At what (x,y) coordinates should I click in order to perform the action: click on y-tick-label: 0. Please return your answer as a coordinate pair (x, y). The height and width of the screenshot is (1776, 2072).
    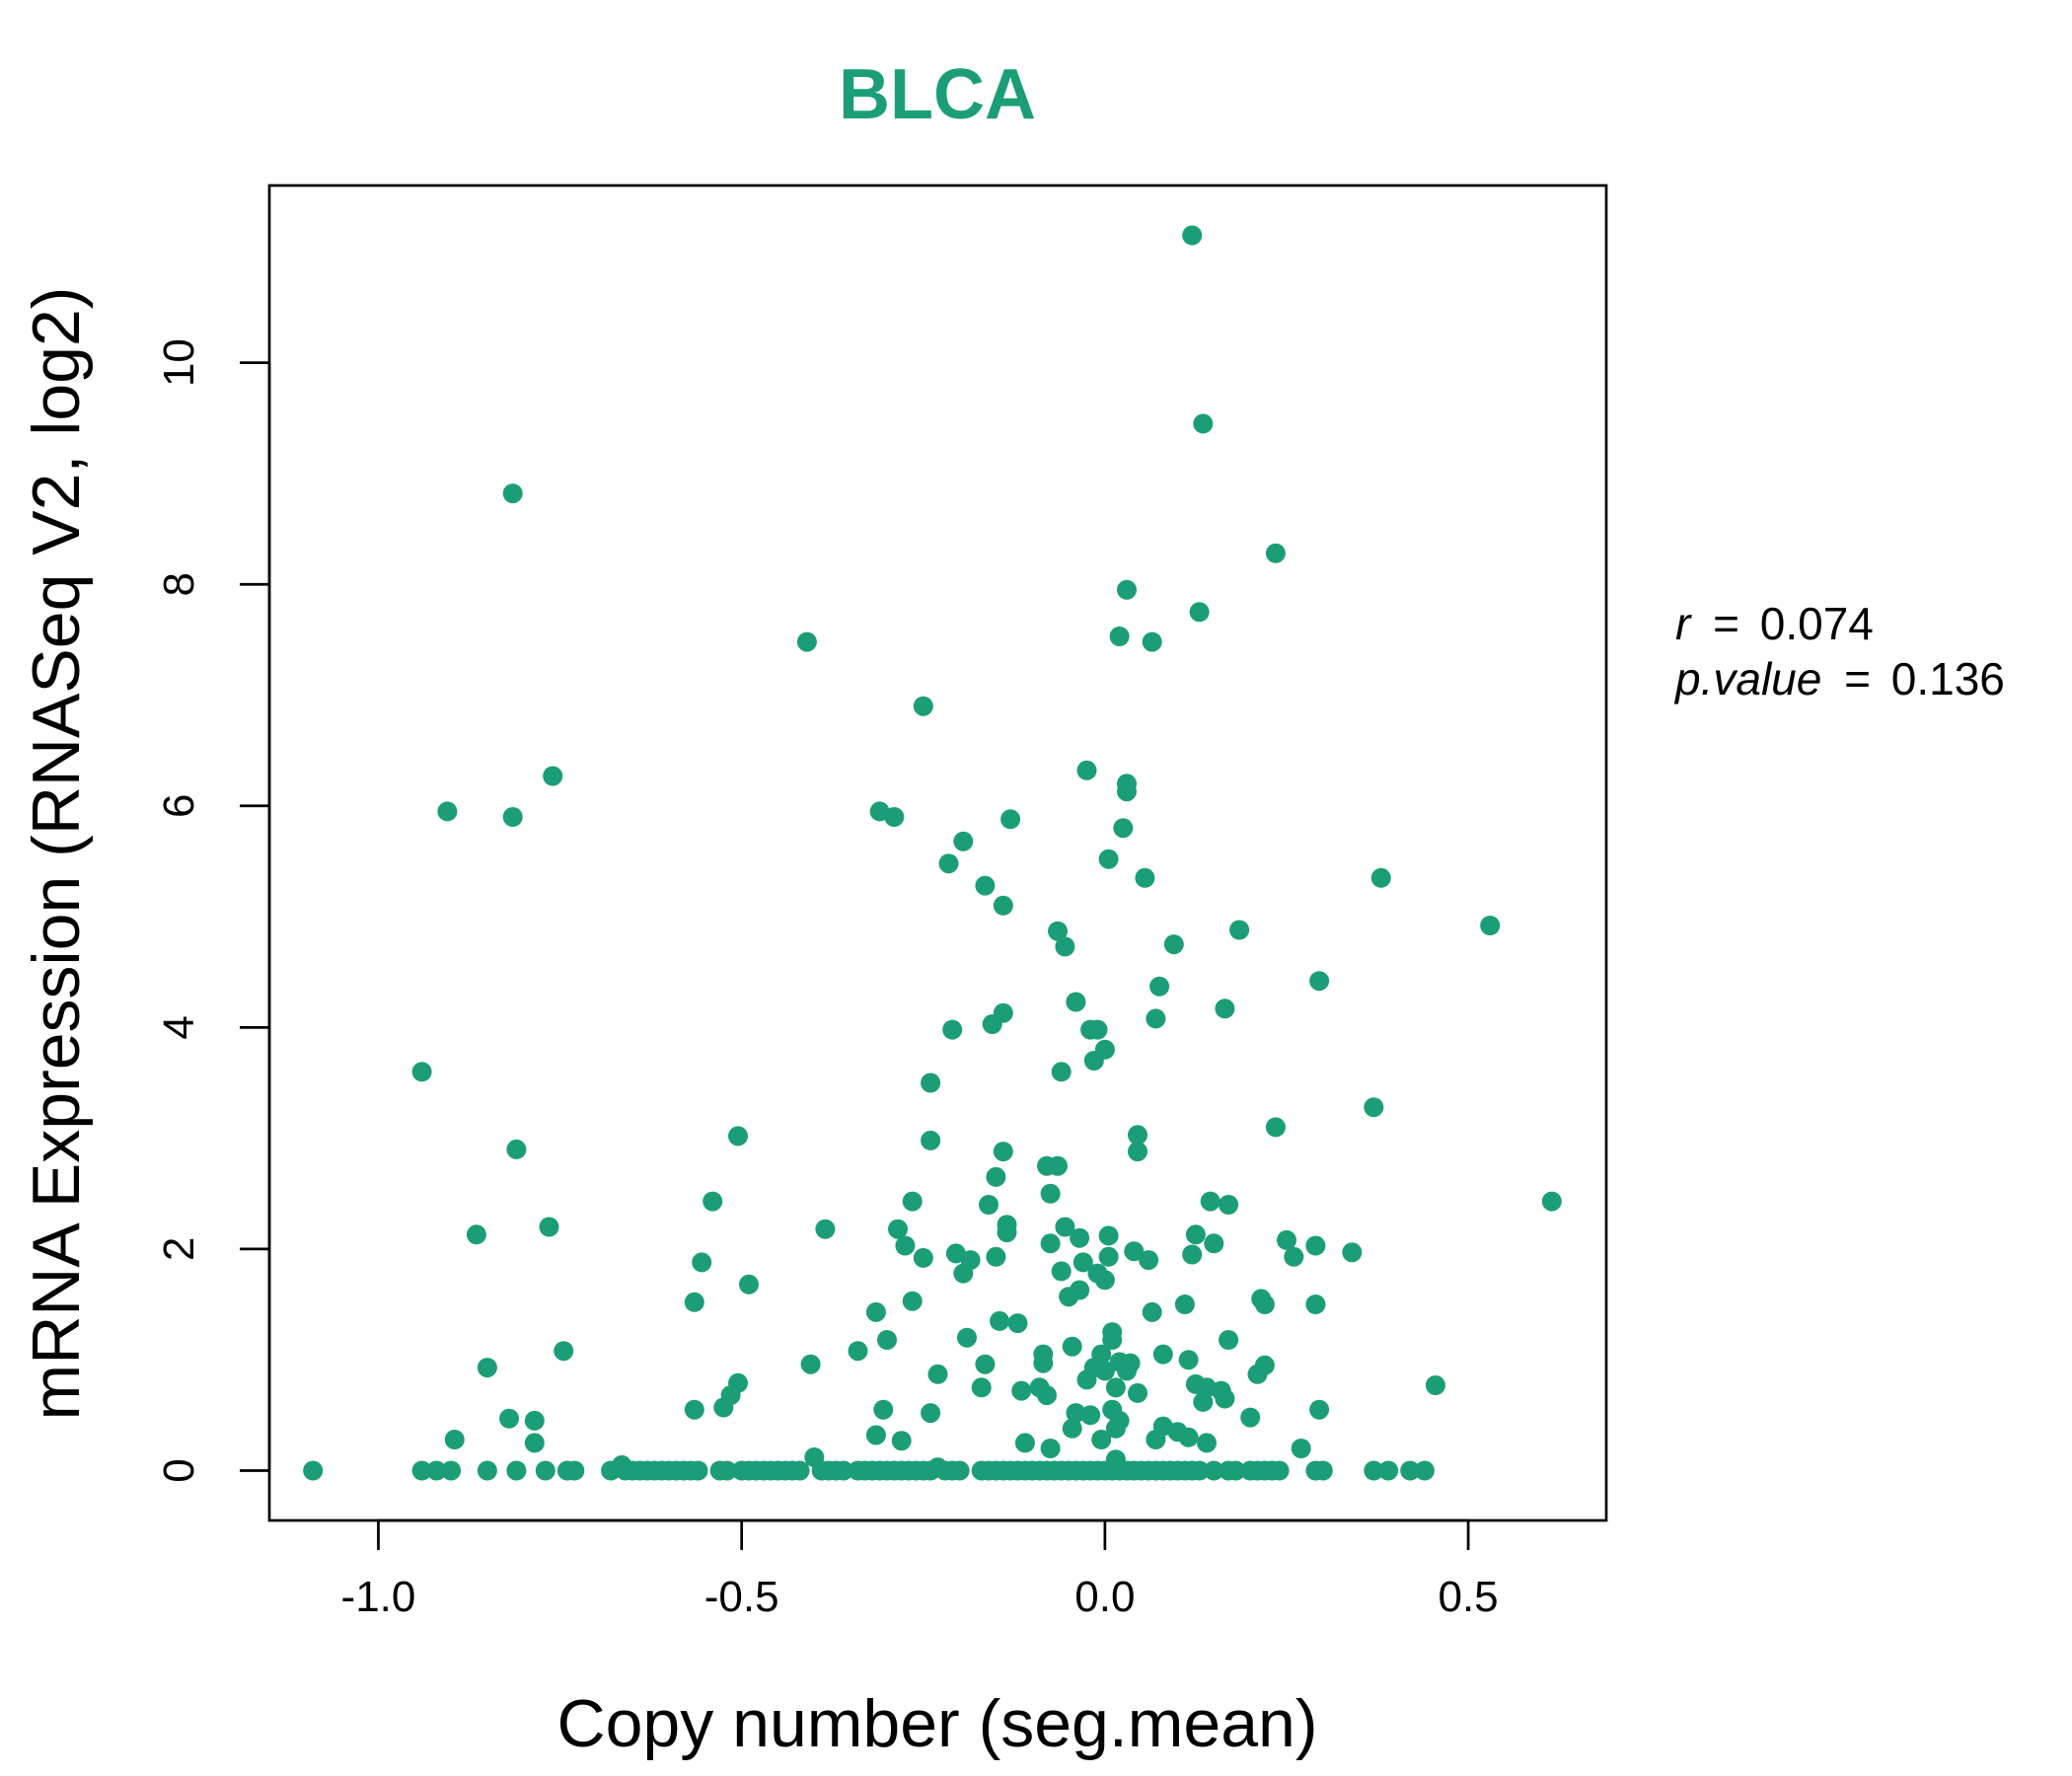
    Looking at the image, I should click on (179, 1470).